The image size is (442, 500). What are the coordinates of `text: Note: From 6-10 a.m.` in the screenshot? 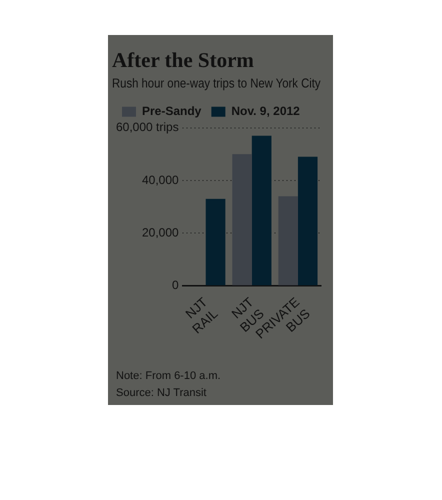 It's located at (168, 376).